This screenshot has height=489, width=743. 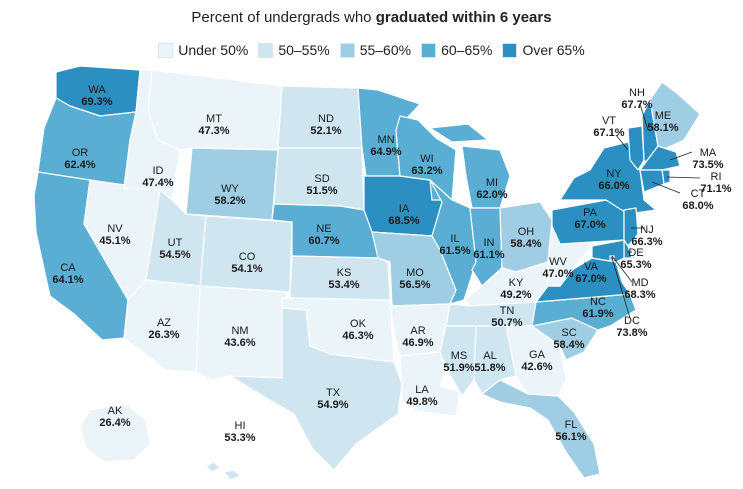 What do you see at coordinates (385, 152) in the screenshot?
I see `state-value: 64.9%` at bounding box center [385, 152].